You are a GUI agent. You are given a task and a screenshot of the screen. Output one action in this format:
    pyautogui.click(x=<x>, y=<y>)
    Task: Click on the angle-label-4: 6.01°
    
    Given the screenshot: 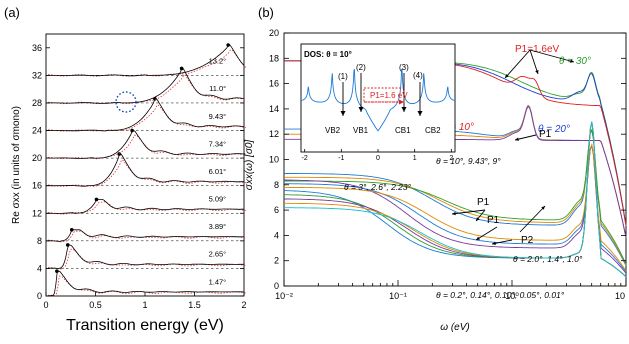 What is the action you would take?
    pyautogui.click(x=218, y=171)
    